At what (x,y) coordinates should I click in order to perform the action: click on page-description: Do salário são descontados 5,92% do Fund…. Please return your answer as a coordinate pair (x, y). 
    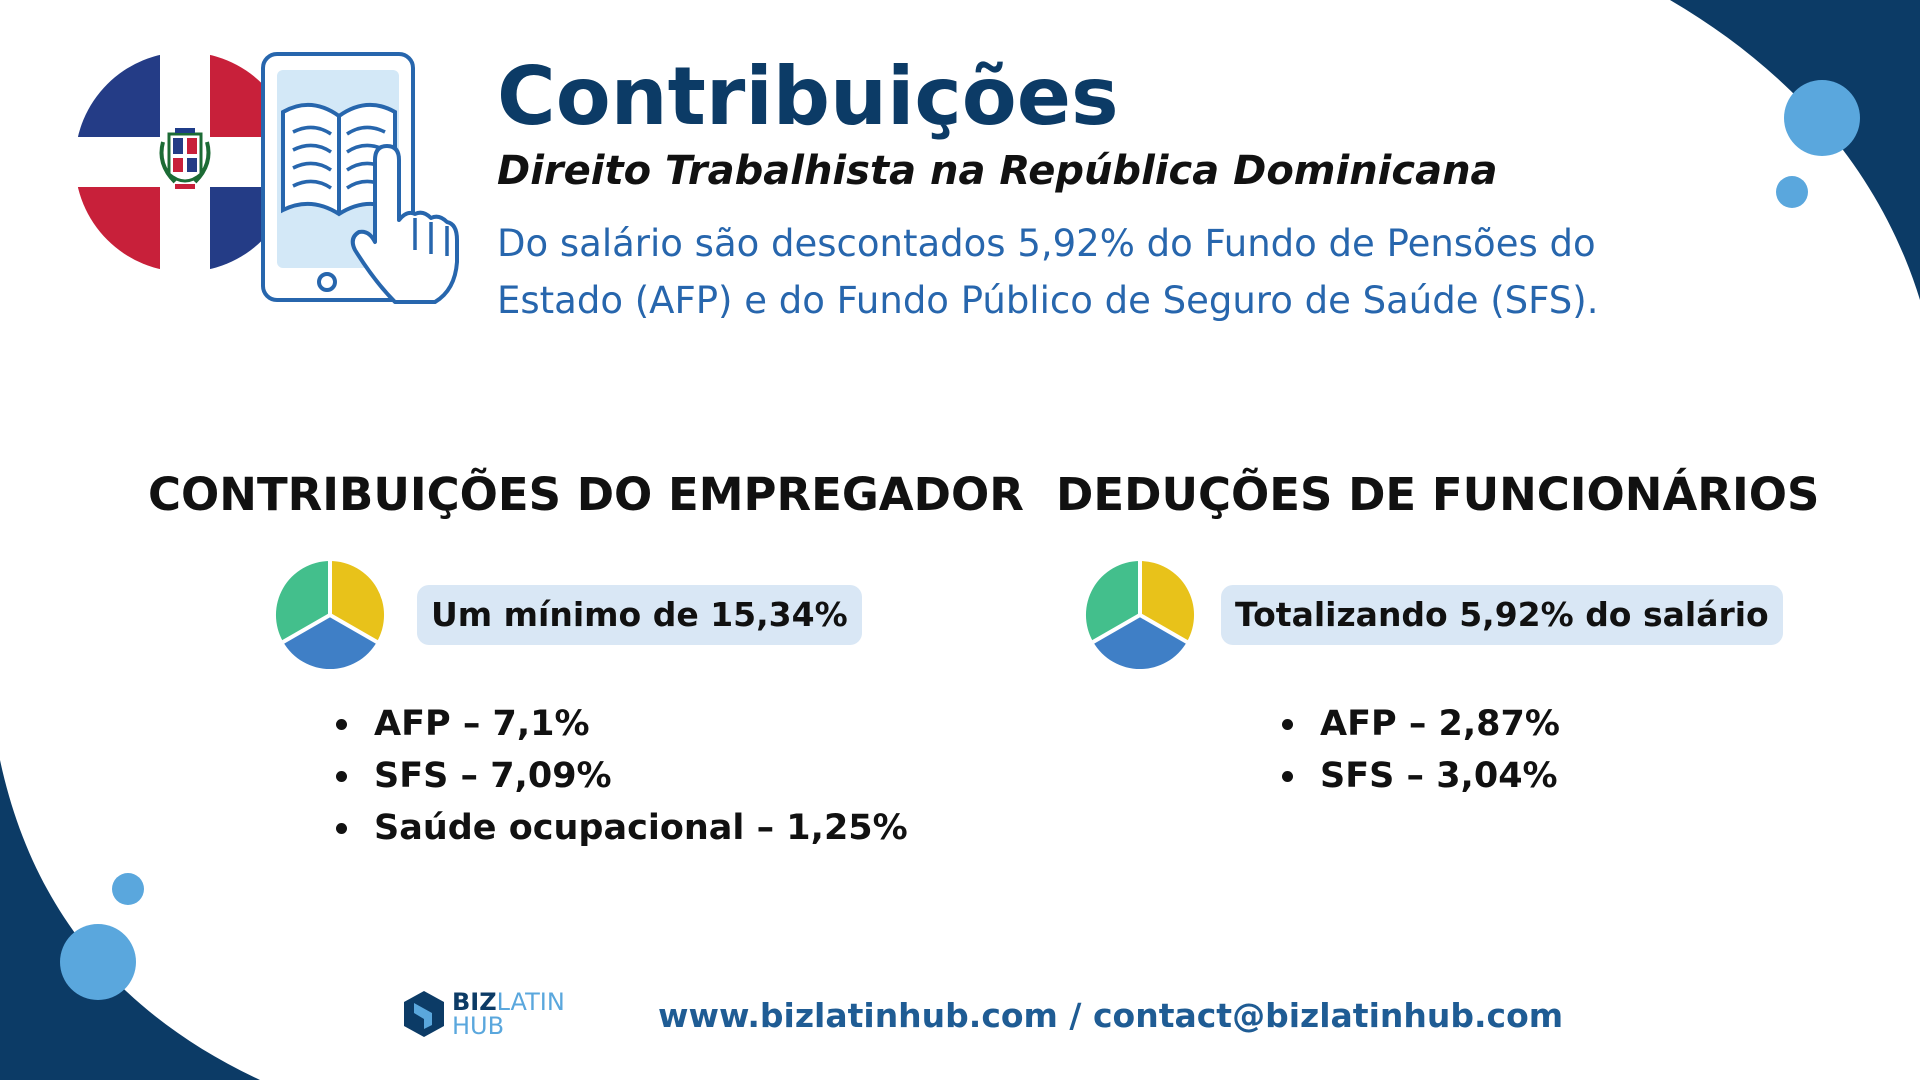
    Looking at the image, I should click on (1048, 272).